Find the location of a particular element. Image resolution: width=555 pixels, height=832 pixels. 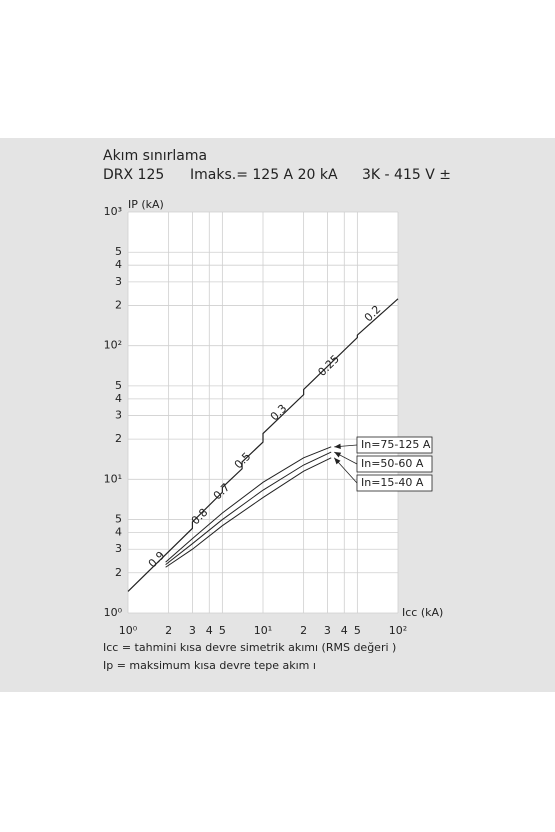

x-axis-label: Icc (kA) is located at coordinates (422, 612).